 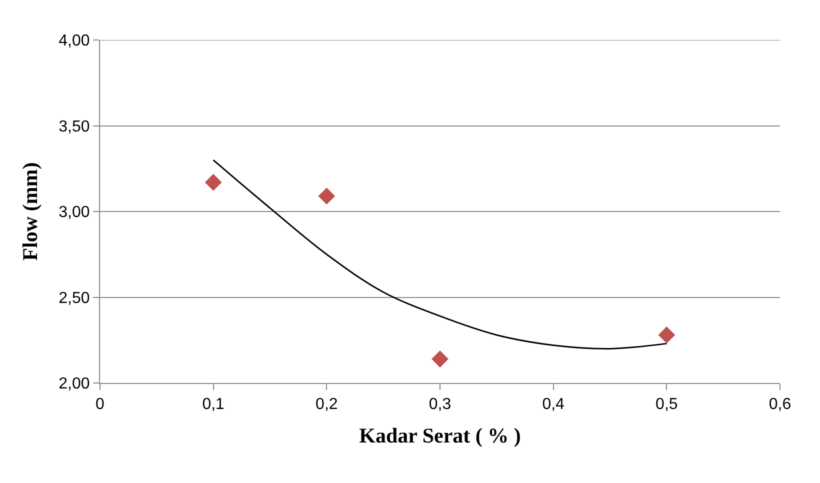 What do you see at coordinates (100, 405) in the screenshot?
I see `x-tick-label: 0` at bounding box center [100, 405].